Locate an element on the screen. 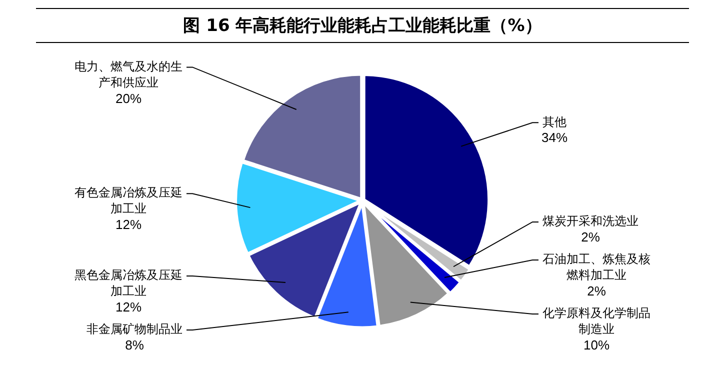 The height and width of the screenshot is (372, 725). slice-label: 有色金属冶炼及压延加工业 is located at coordinates (128, 201).